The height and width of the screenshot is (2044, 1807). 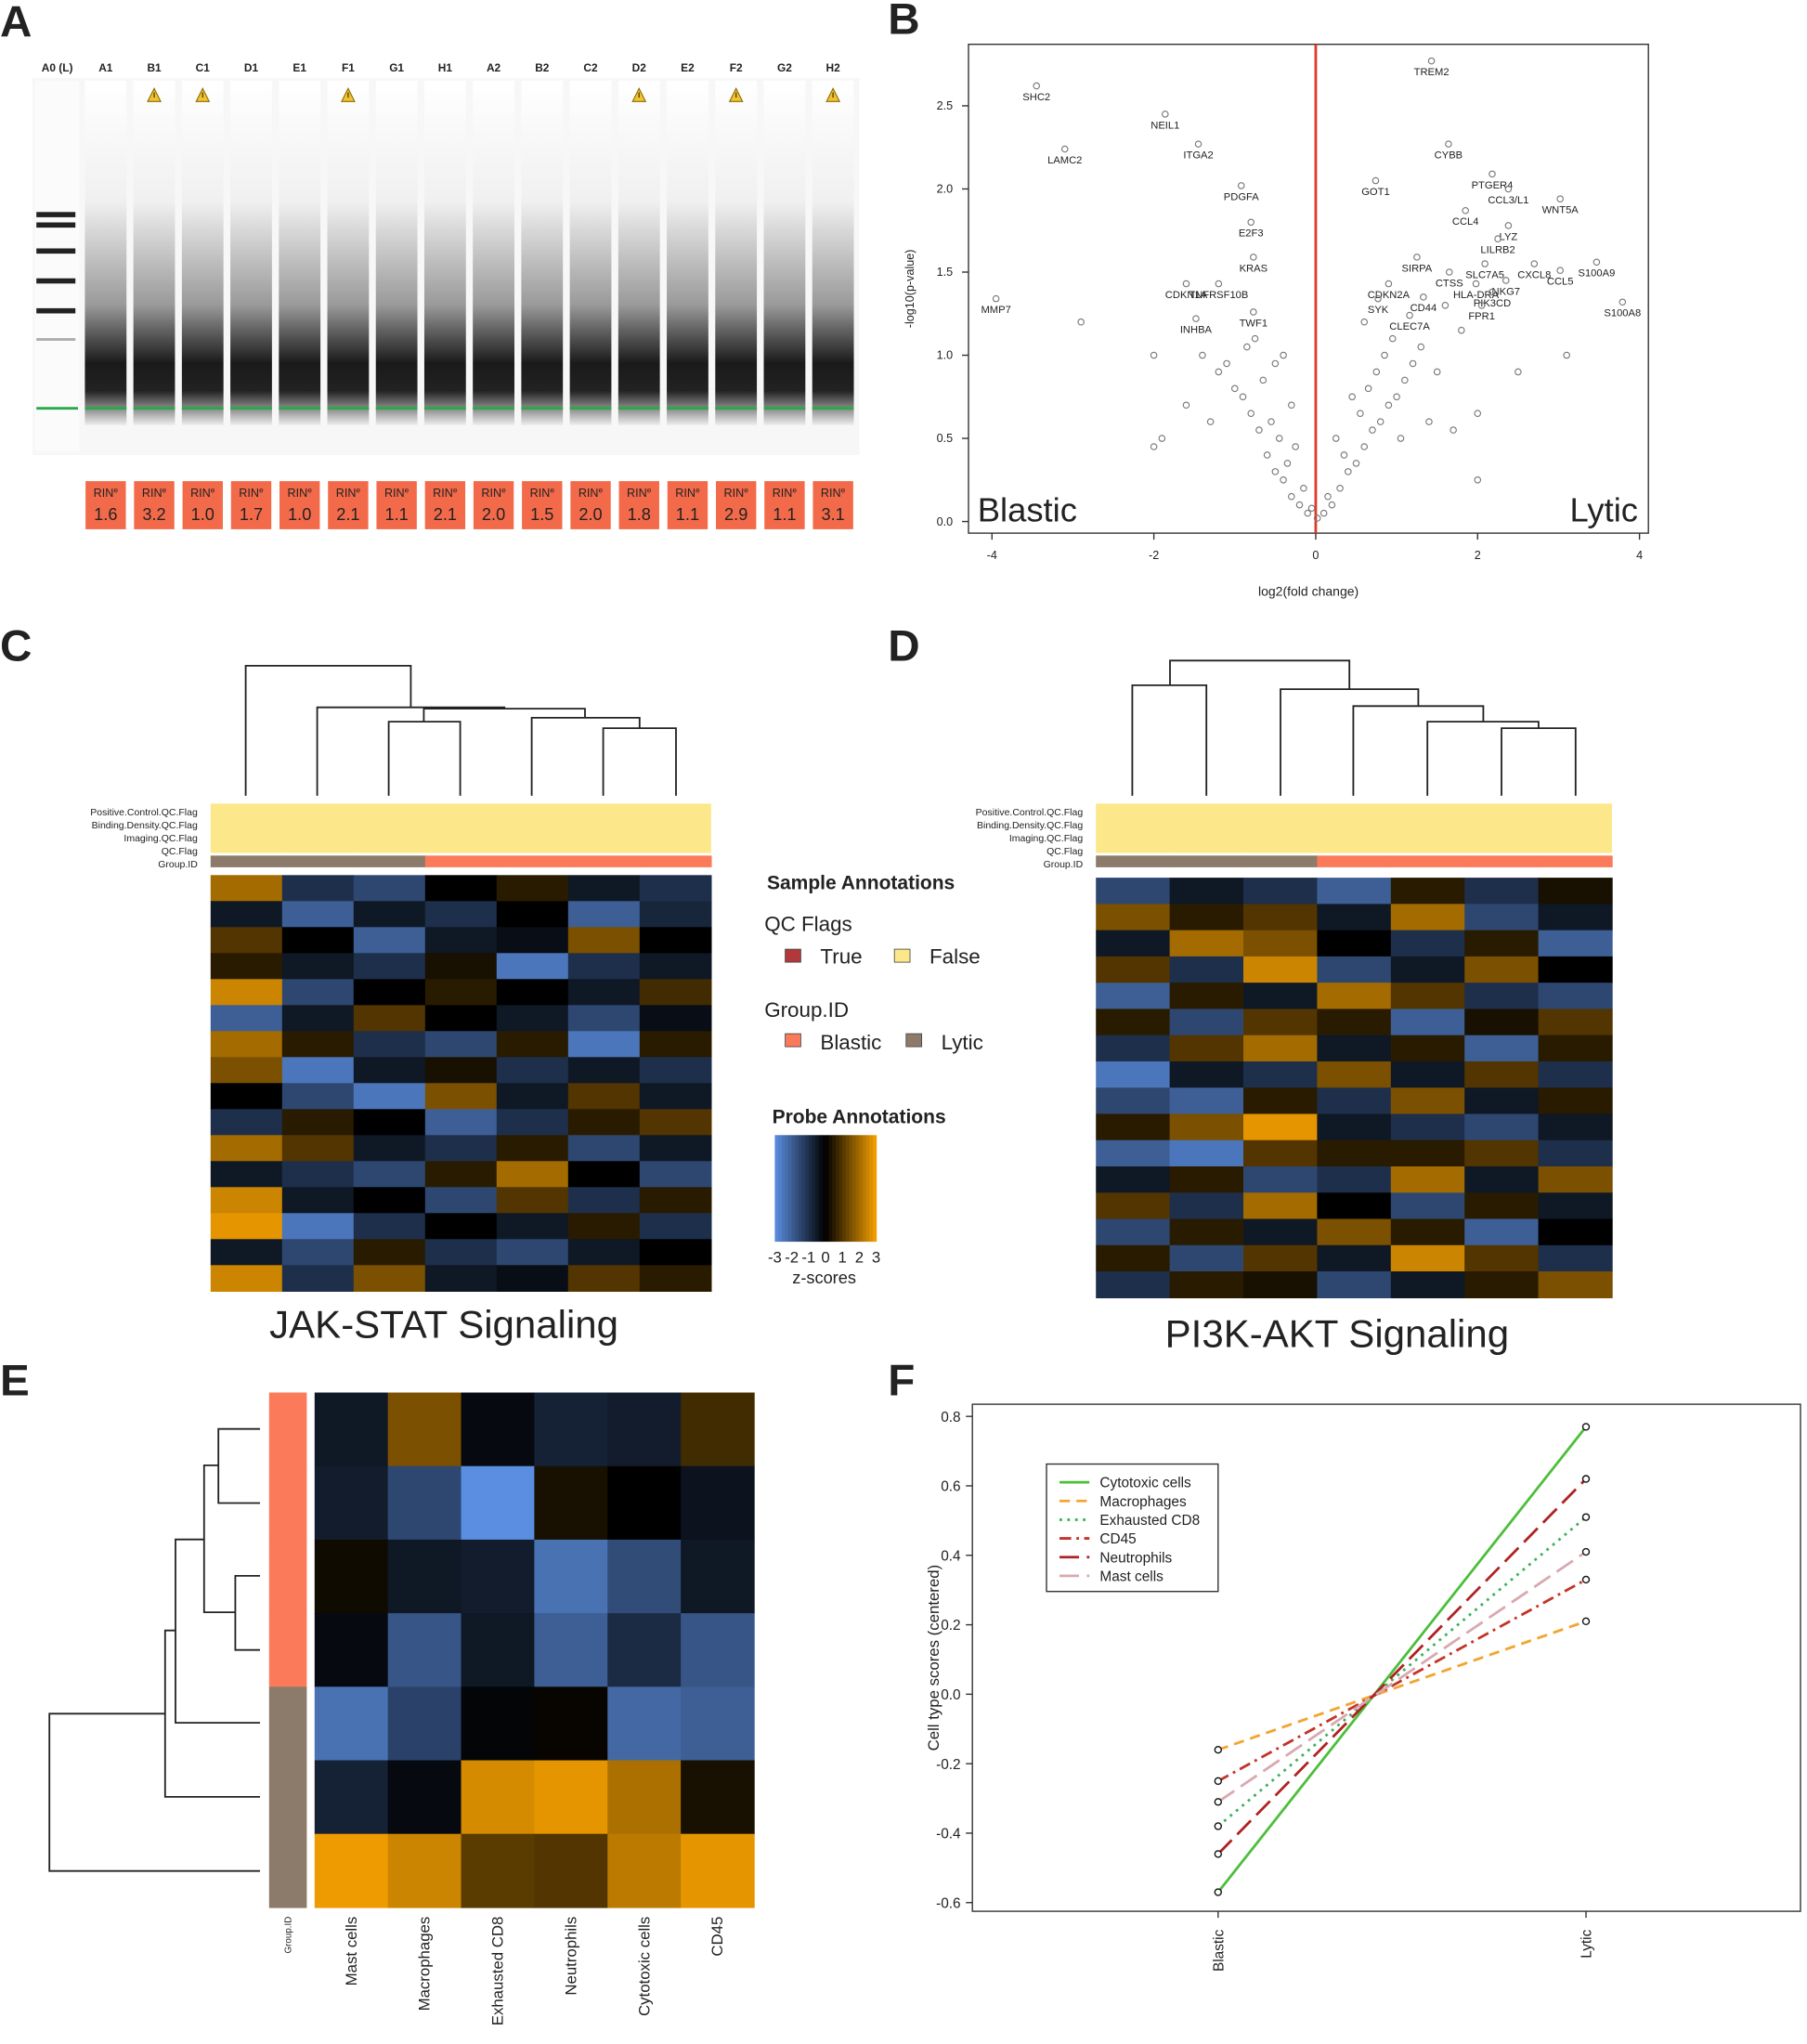 What do you see at coordinates (144, 813) in the screenshot?
I see `annotation-label: Positive.Control.QC.Flag` at bounding box center [144, 813].